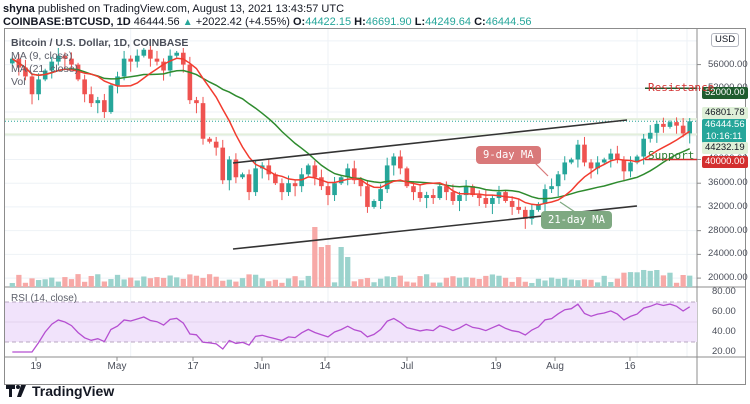  Describe the element at coordinates (44, 298) in the screenshot. I see `rsi-legend: RSI (14, close)` at that location.